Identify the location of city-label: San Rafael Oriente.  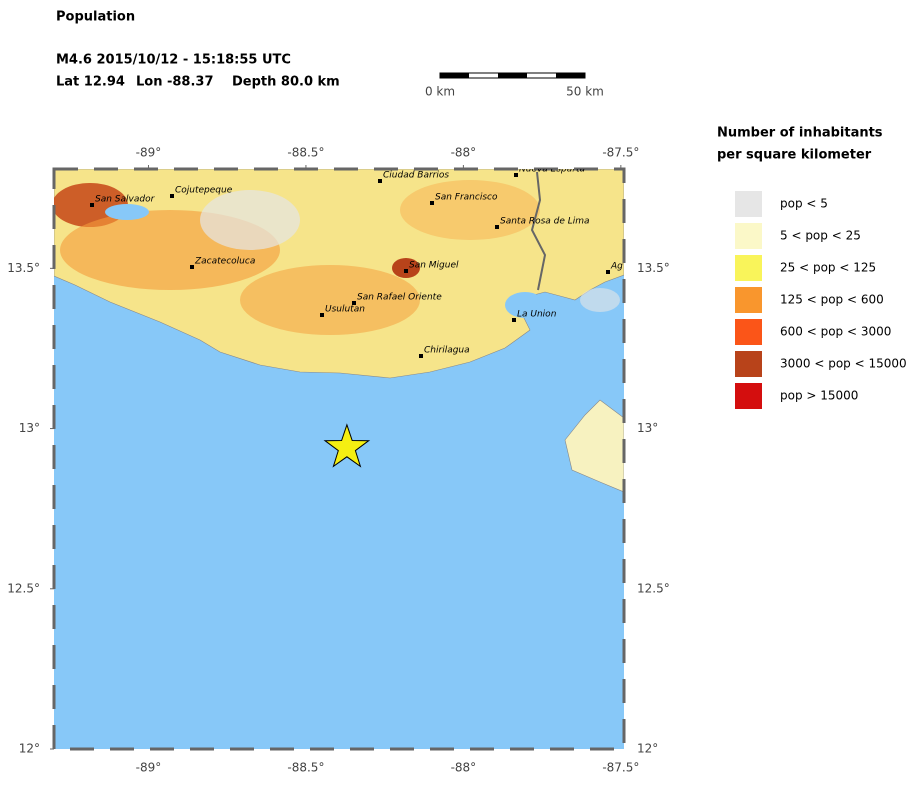
(399, 298).